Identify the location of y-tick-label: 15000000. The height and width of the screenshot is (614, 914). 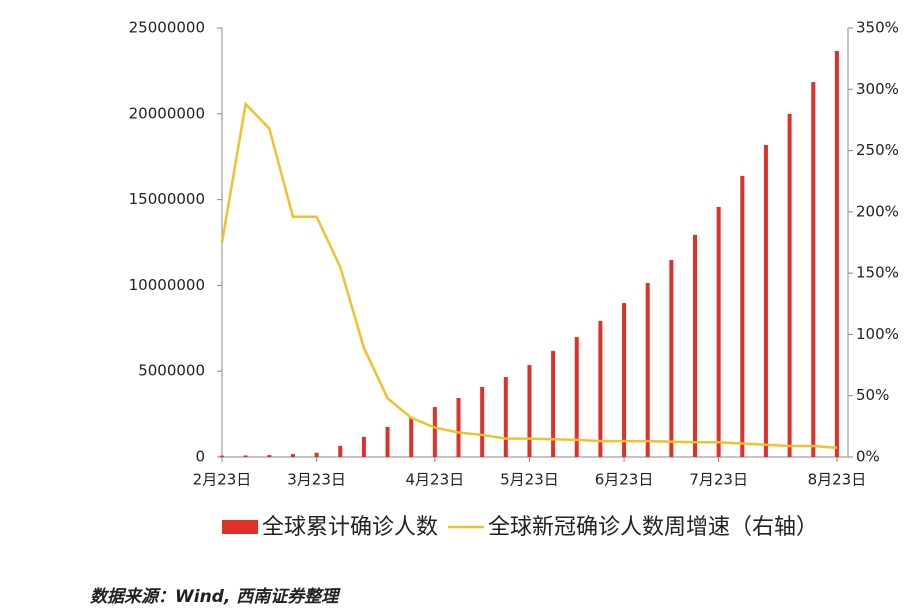
(167, 199).